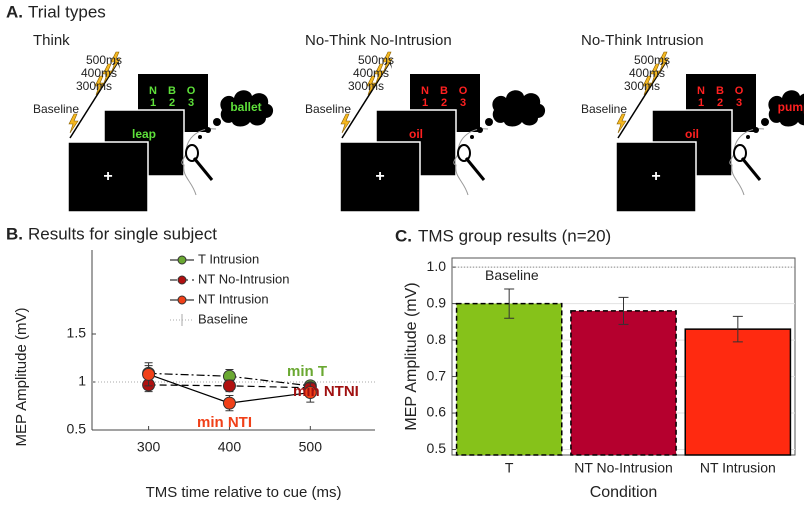 The height and width of the screenshot is (507, 804). What do you see at coordinates (437, 375) in the screenshot?
I see `y-tick-label: 0.7` at bounding box center [437, 375].